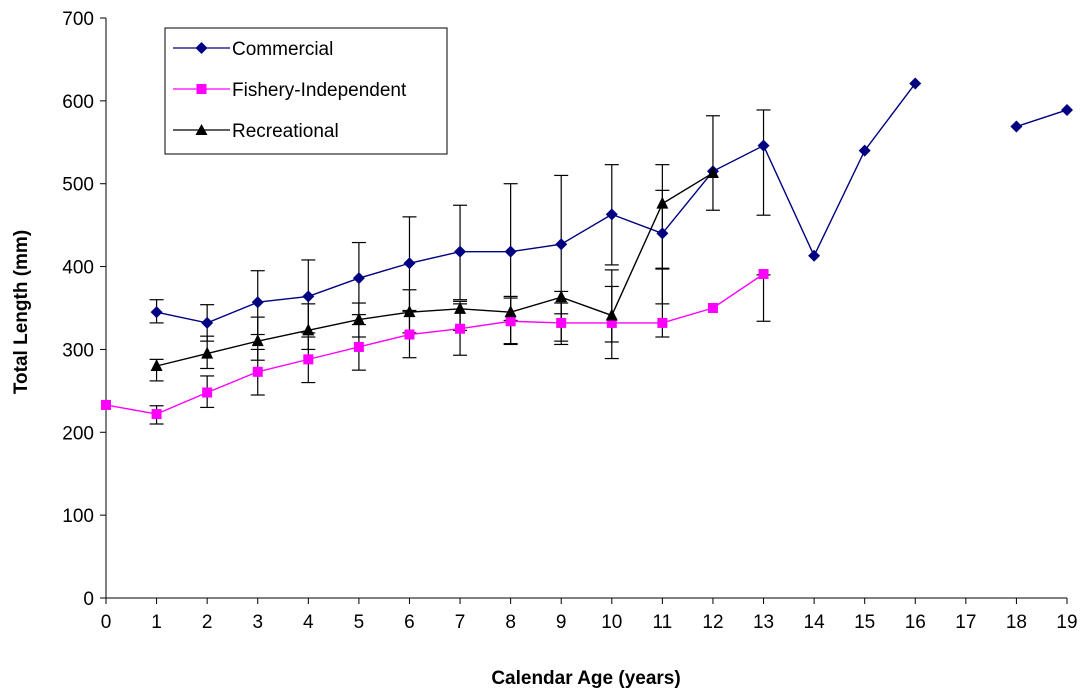 The height and width of the screenshot is (694, 1085). Describe the element at coordinates (409, 622) in the screenshot. I see `x-tick-label: 6` at that location.